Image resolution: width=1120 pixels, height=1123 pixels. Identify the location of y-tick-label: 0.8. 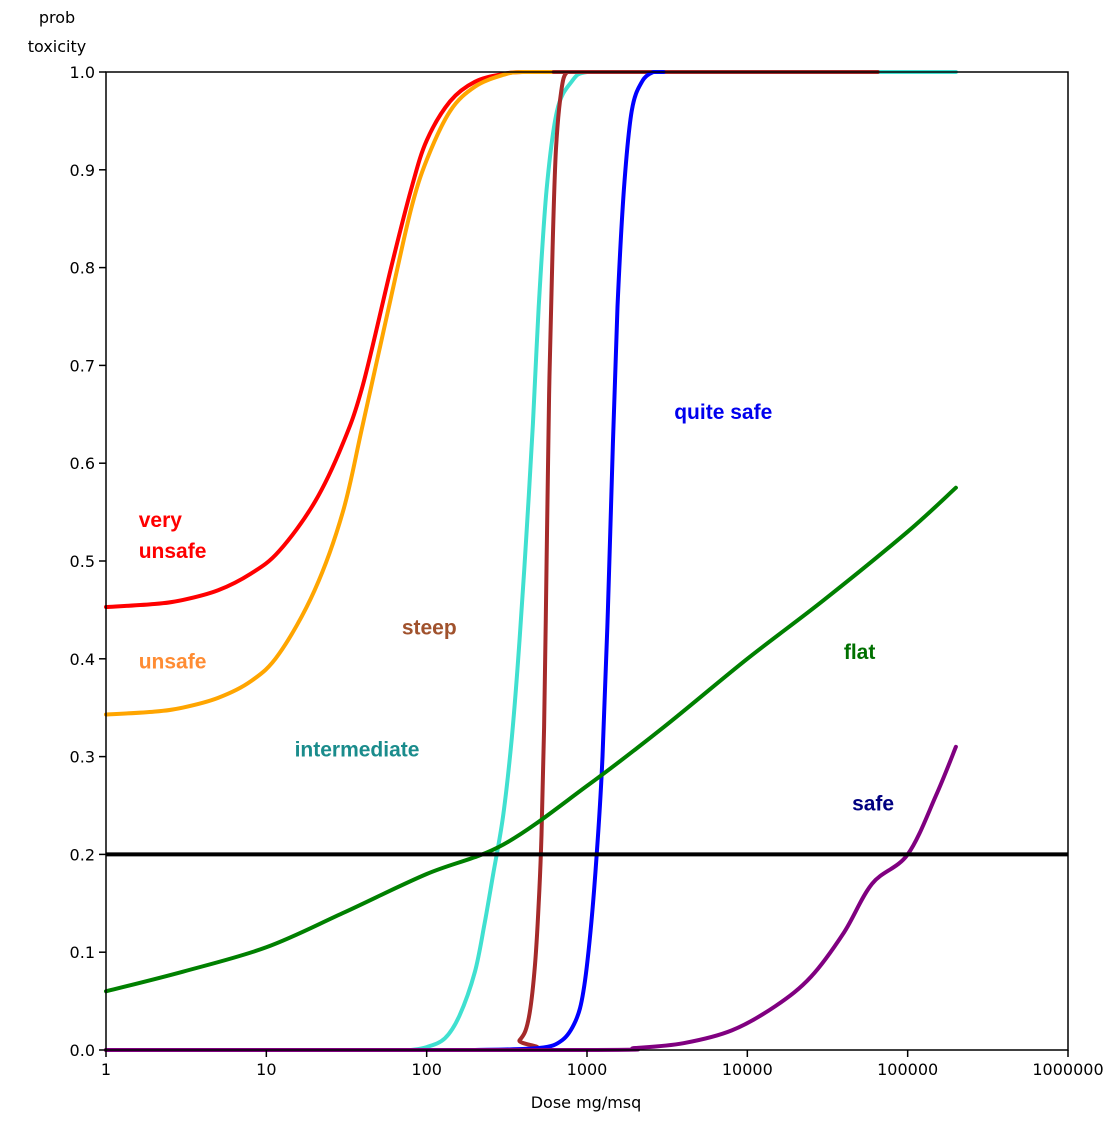
(82, 268).